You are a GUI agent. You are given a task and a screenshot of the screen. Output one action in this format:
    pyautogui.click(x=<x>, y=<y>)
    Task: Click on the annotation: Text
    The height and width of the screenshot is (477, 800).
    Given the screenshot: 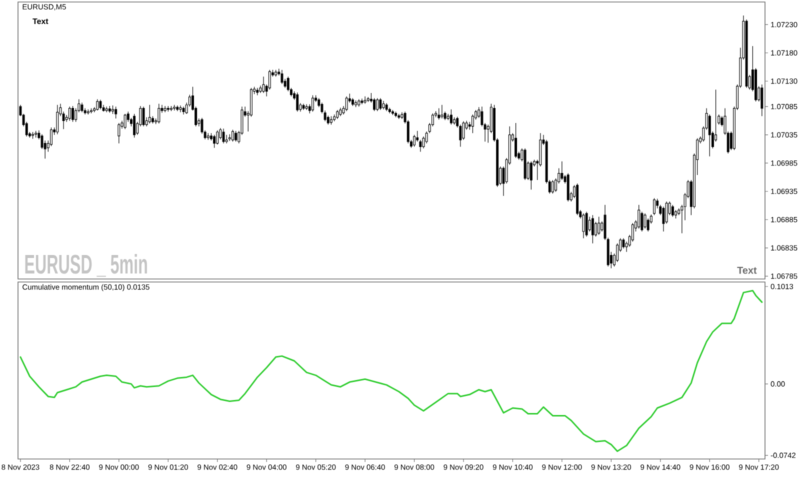 What is the action you would take?
    pyautogui.click(x=747, y=270)
    